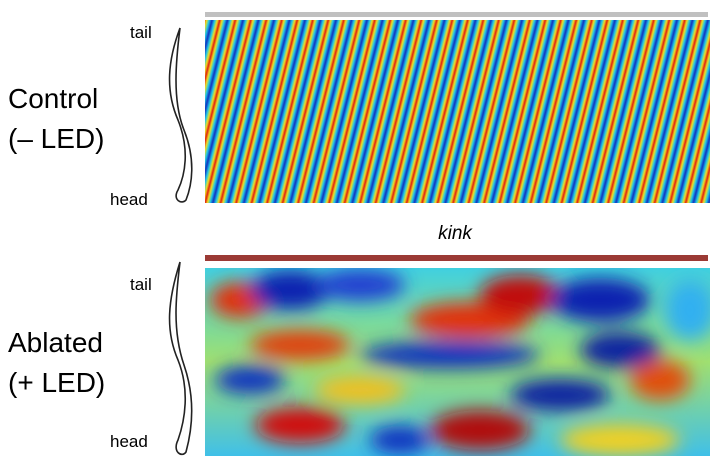 The height and width of the screenshot is (464, 710). I want to click on annotation: kink, so click(455, 233).